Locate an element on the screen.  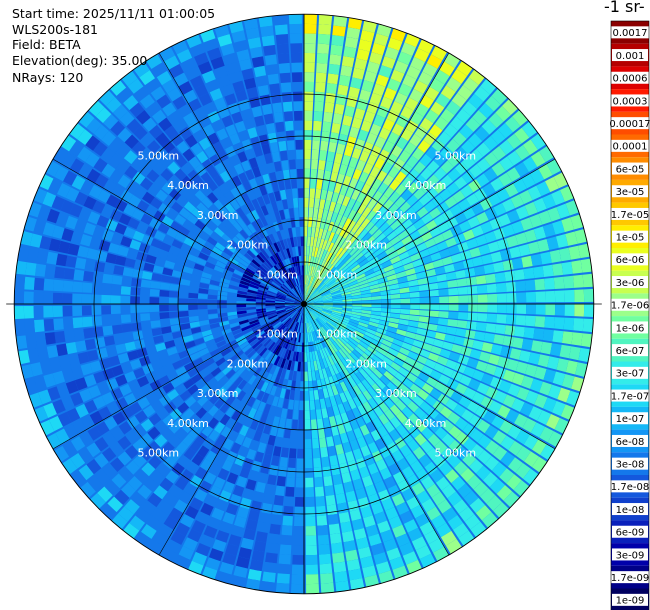
ring-label: 3.00km is located at coordinates (218, 393).